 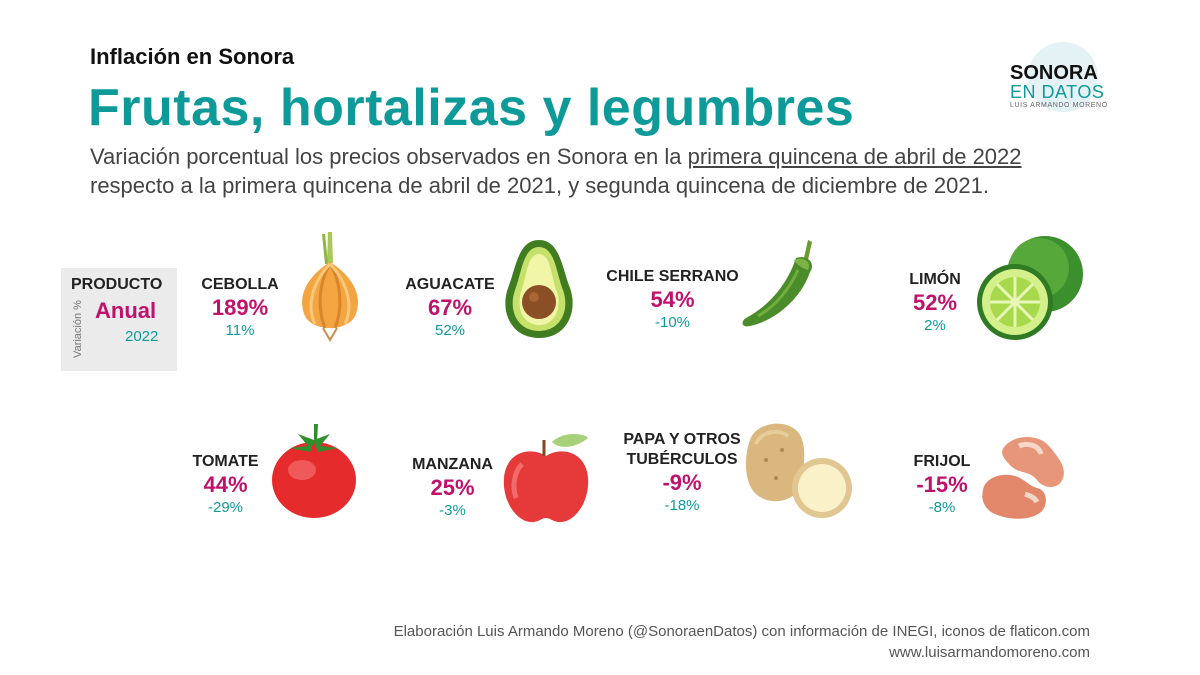 I want to click on page-title: Frutas, hortalizas y legumbres, so click(x=471, y=108).